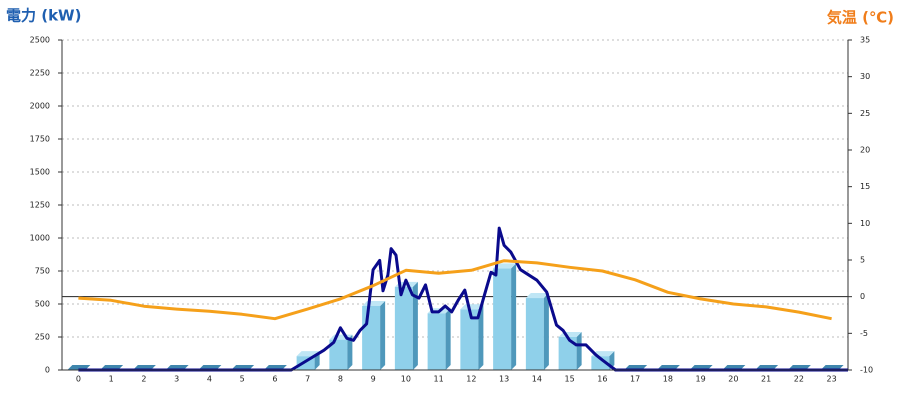 The height and width of the screenshot is (400, 900). What do you see at coordinates (40, 106) in the screenshot?
I see `y-tick-label: 2000` at bounding box center [40, 106].